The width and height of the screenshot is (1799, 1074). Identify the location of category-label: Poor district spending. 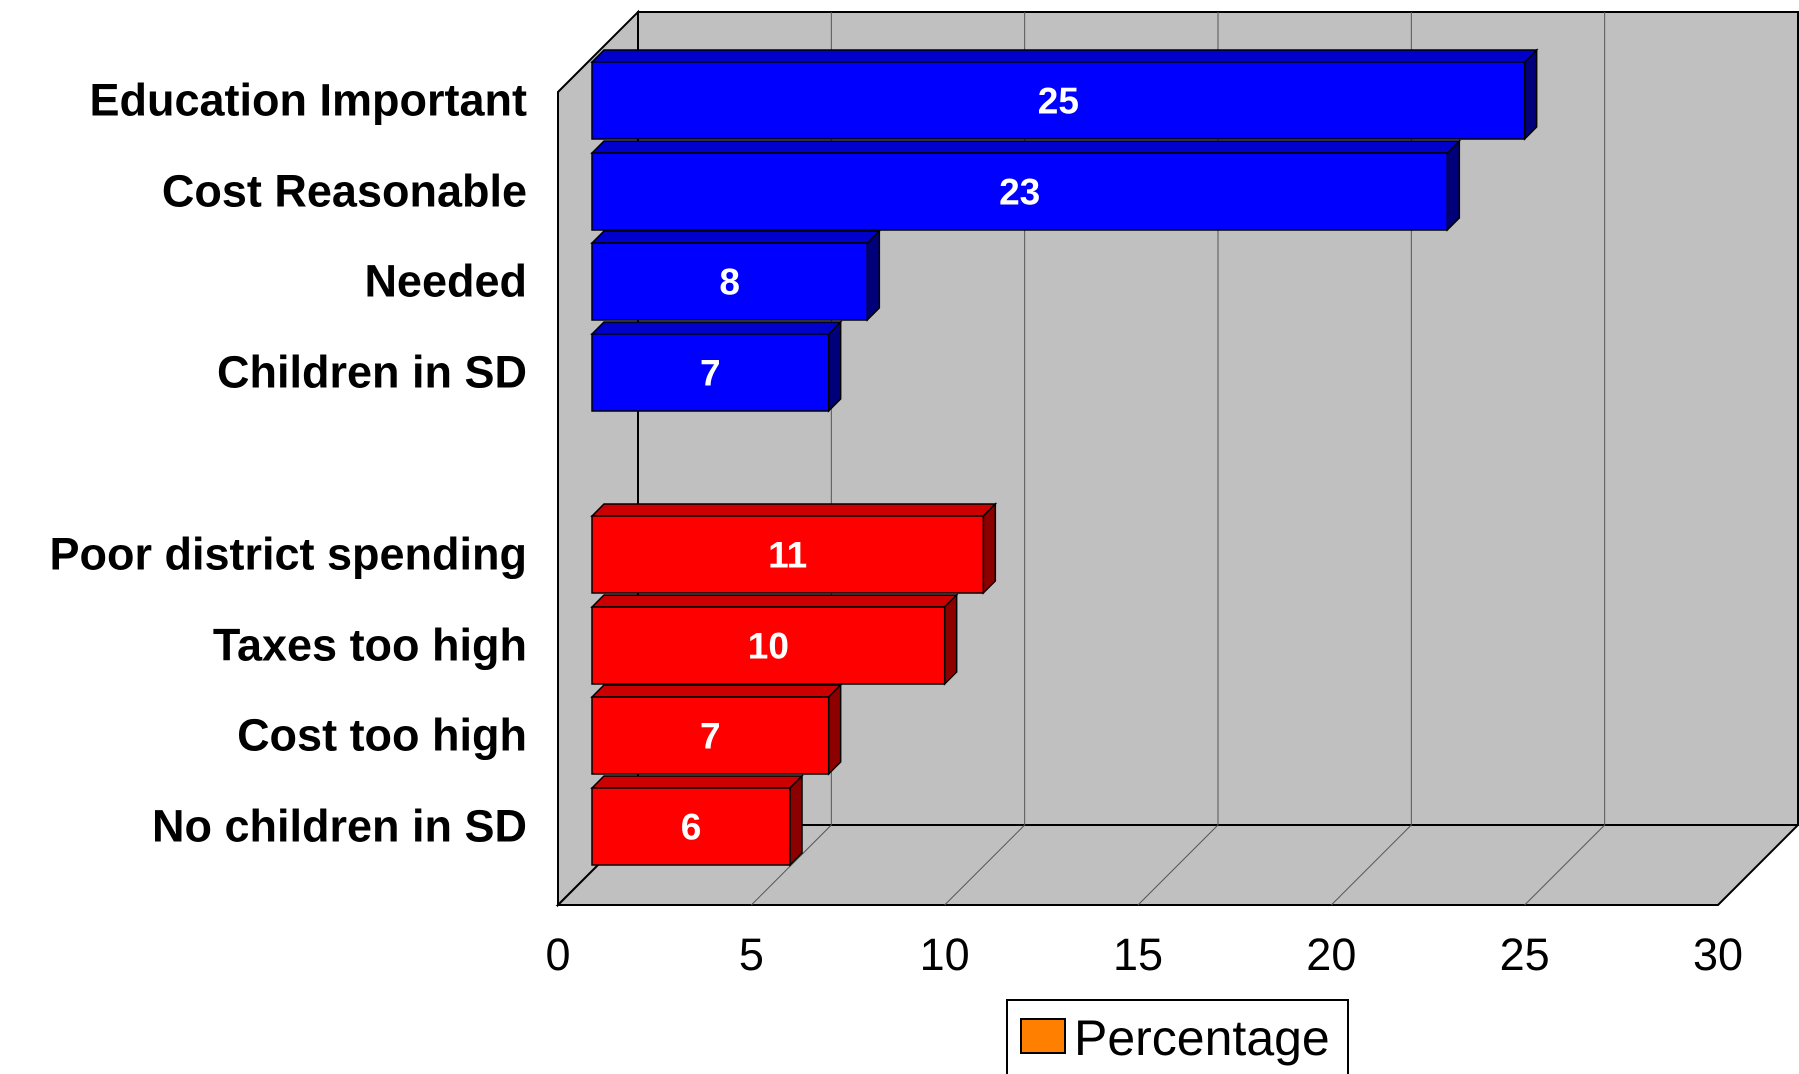
(288, 554).